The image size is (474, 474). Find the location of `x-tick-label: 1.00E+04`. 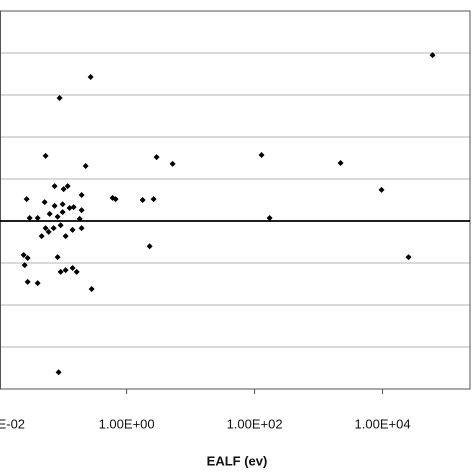

x-tick-label: 1.00E+04 is located at coordinates (383, 423).